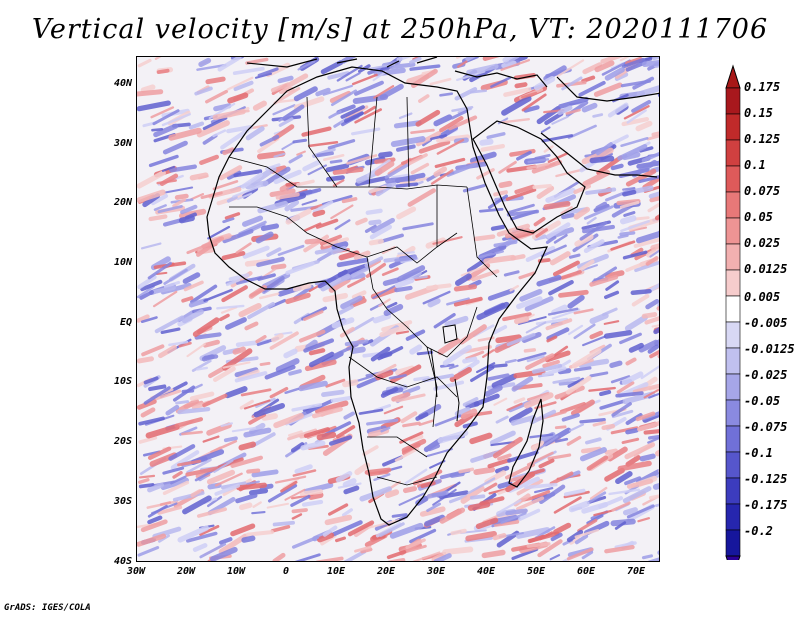  What do you see at coordinates (755, 165) in the screenshot?
I see `colorbar-label: 0.1` at bounding box center [755, 165].